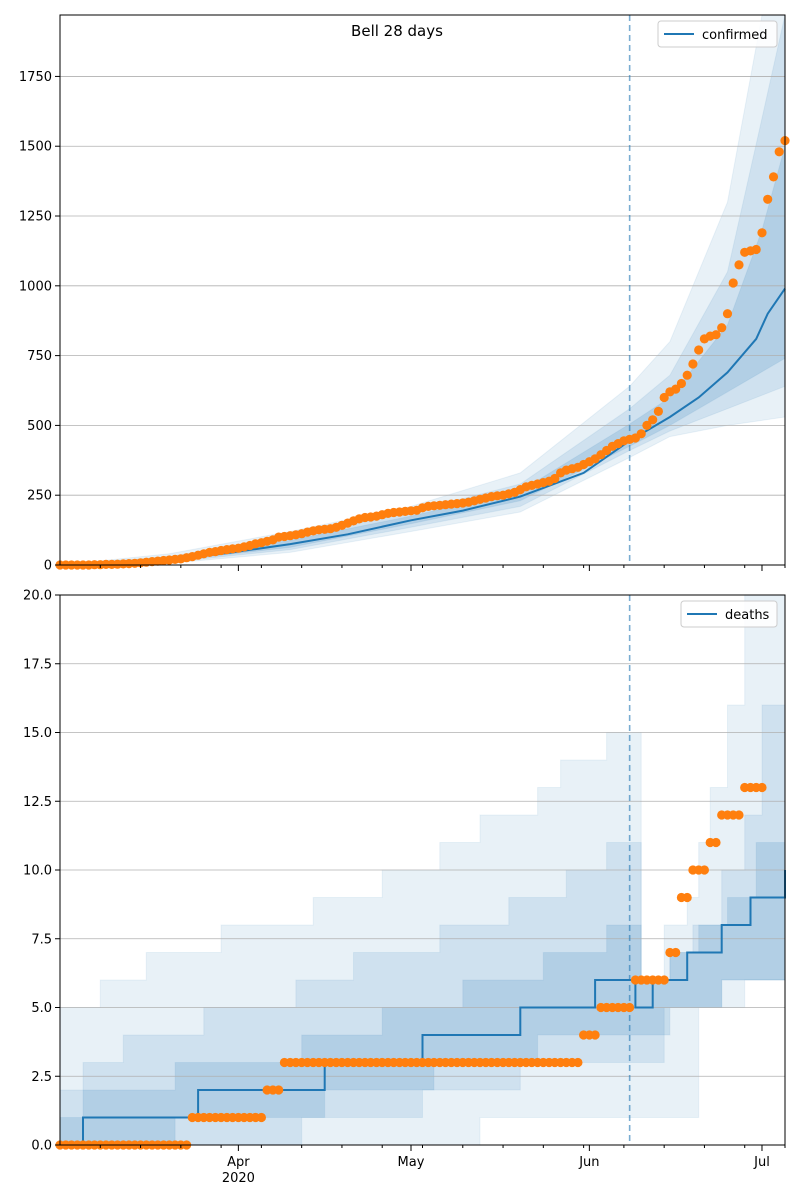 Image resolution: width=800 pixels, height=1200 pixels. I want to click on deaths-y-tick-label: 10.0, so click(37, 871).